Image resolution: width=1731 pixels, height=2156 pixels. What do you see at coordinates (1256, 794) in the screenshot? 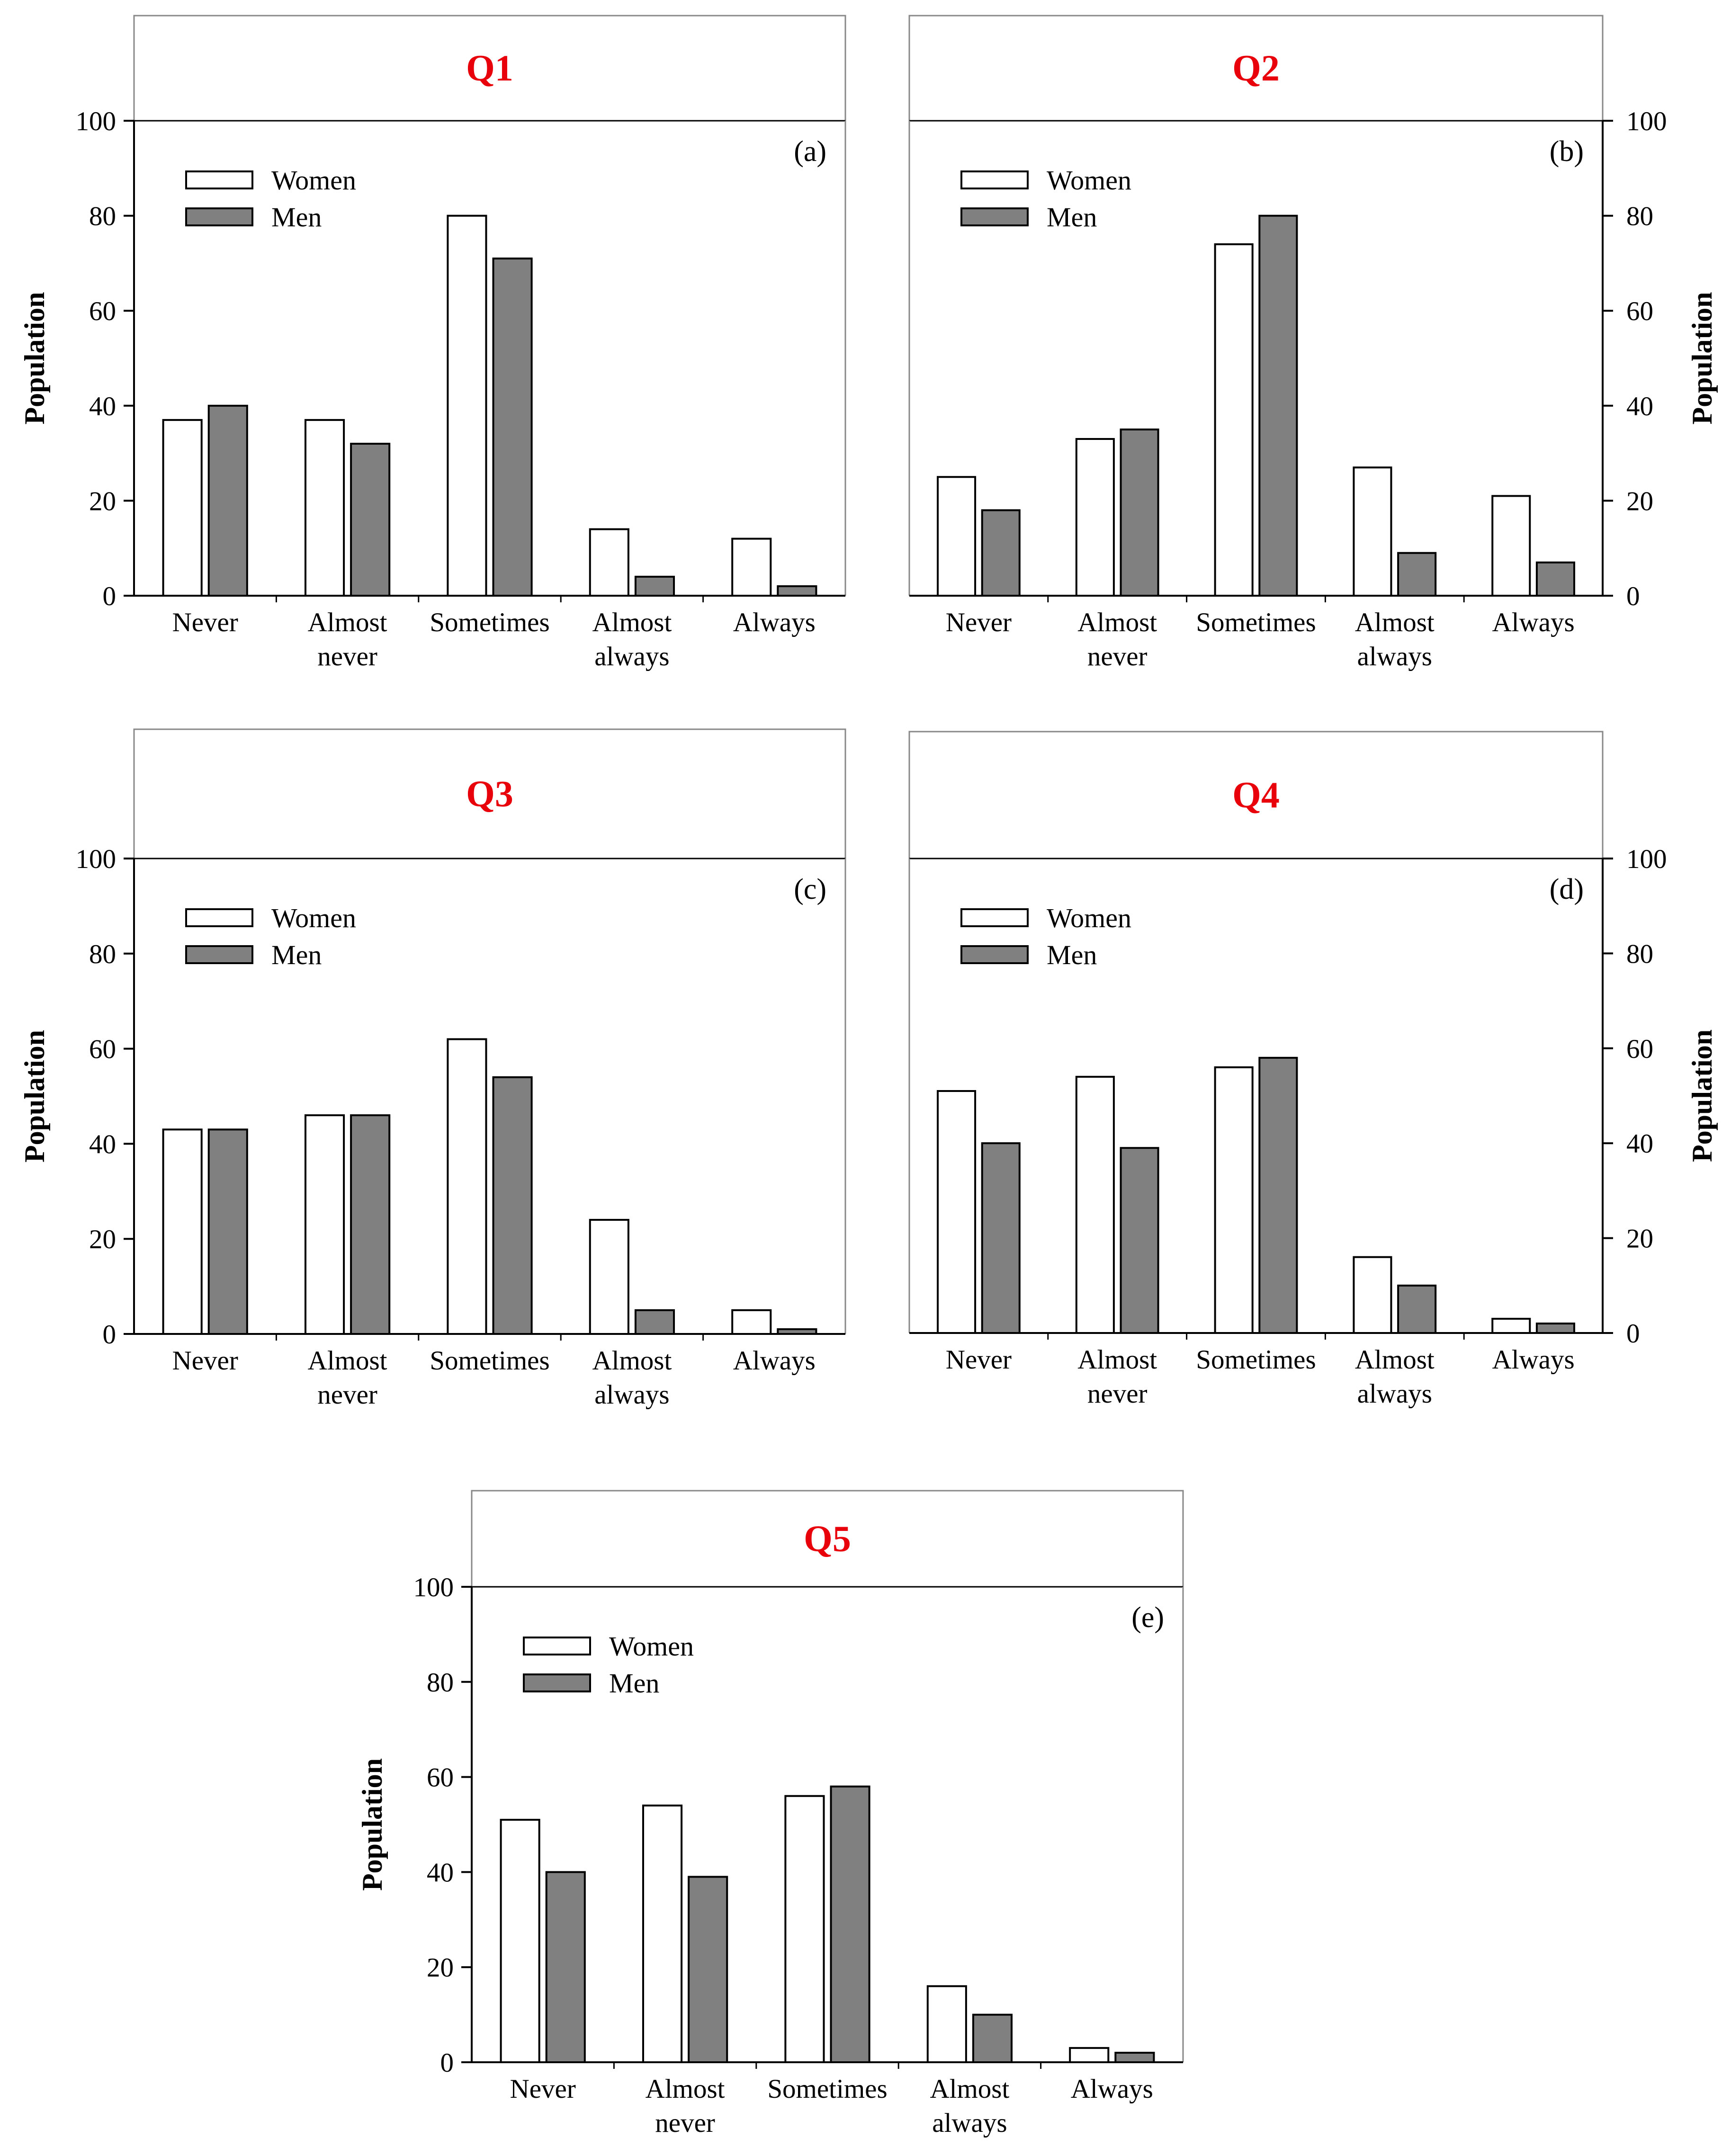
I see `chart-title: Q4` at bounding box center [1256, 794].